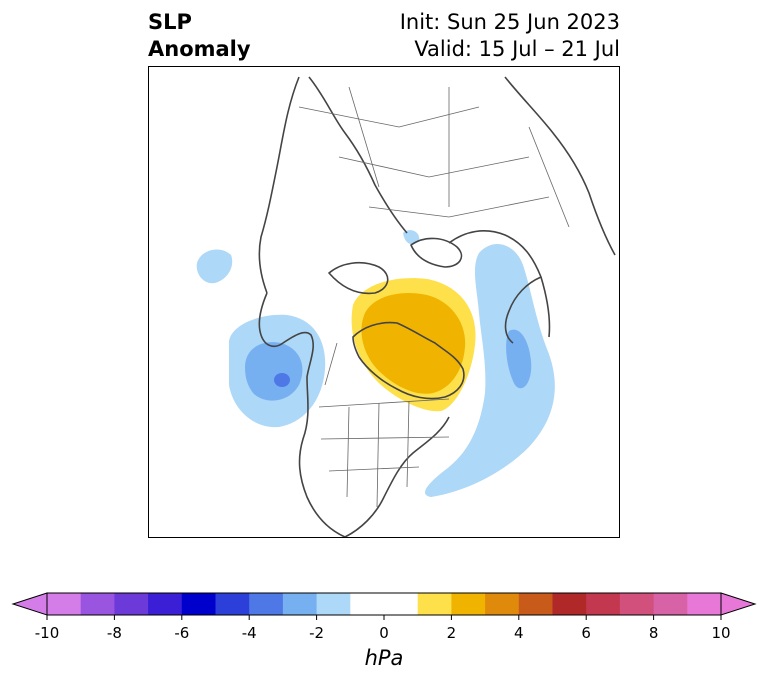 The width and height of the screenshot is (768, 684). Describe the element at coordinates (384, 658) in the screenshot. I see `colorbar-unit: hPa` at that location.